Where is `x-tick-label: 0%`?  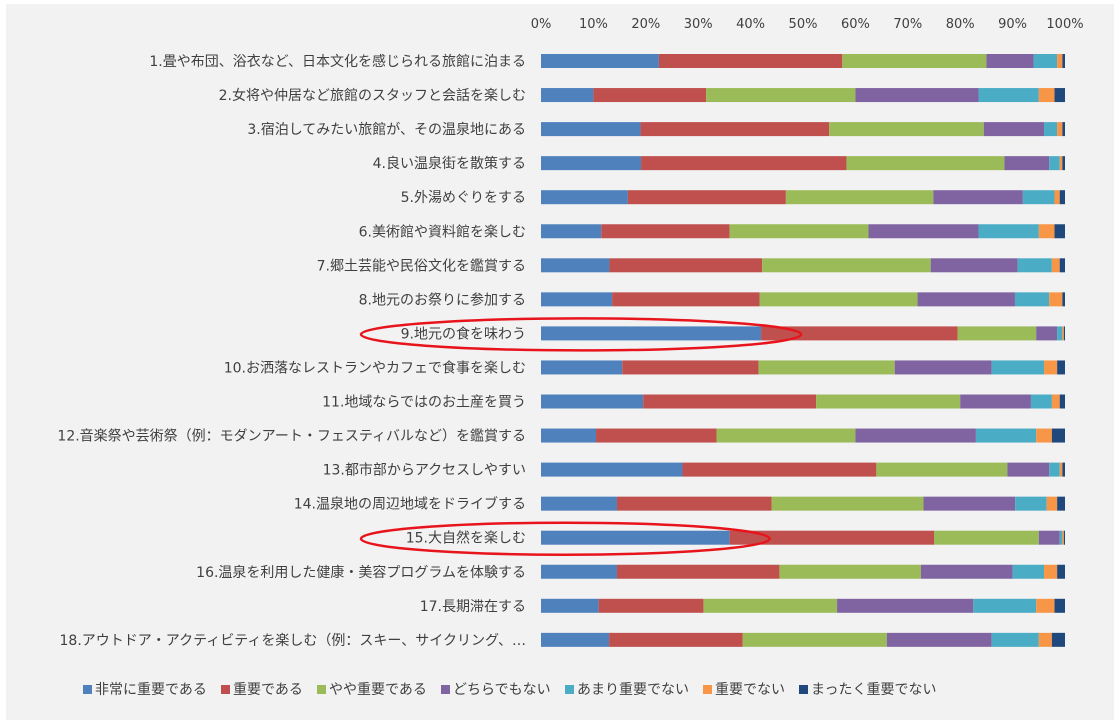 x-tick-label: 0% is located at coordinates (541, 24).